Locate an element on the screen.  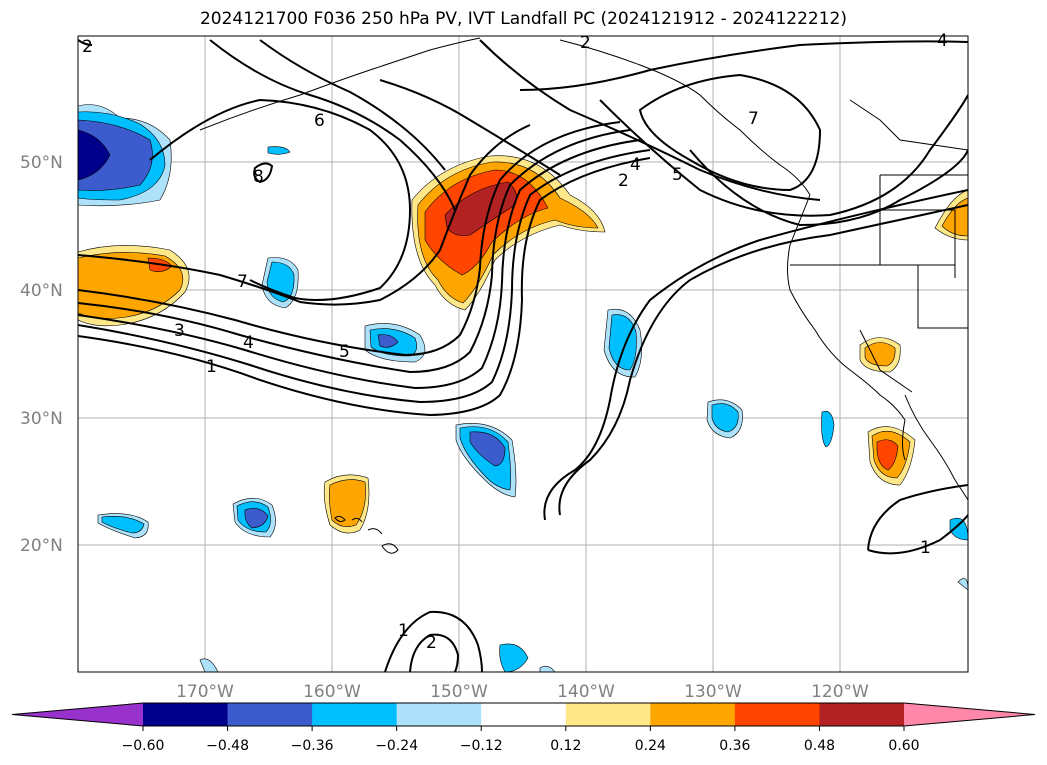
colorbar-tick-label: 0.24 is located at coordinates (650, 746).